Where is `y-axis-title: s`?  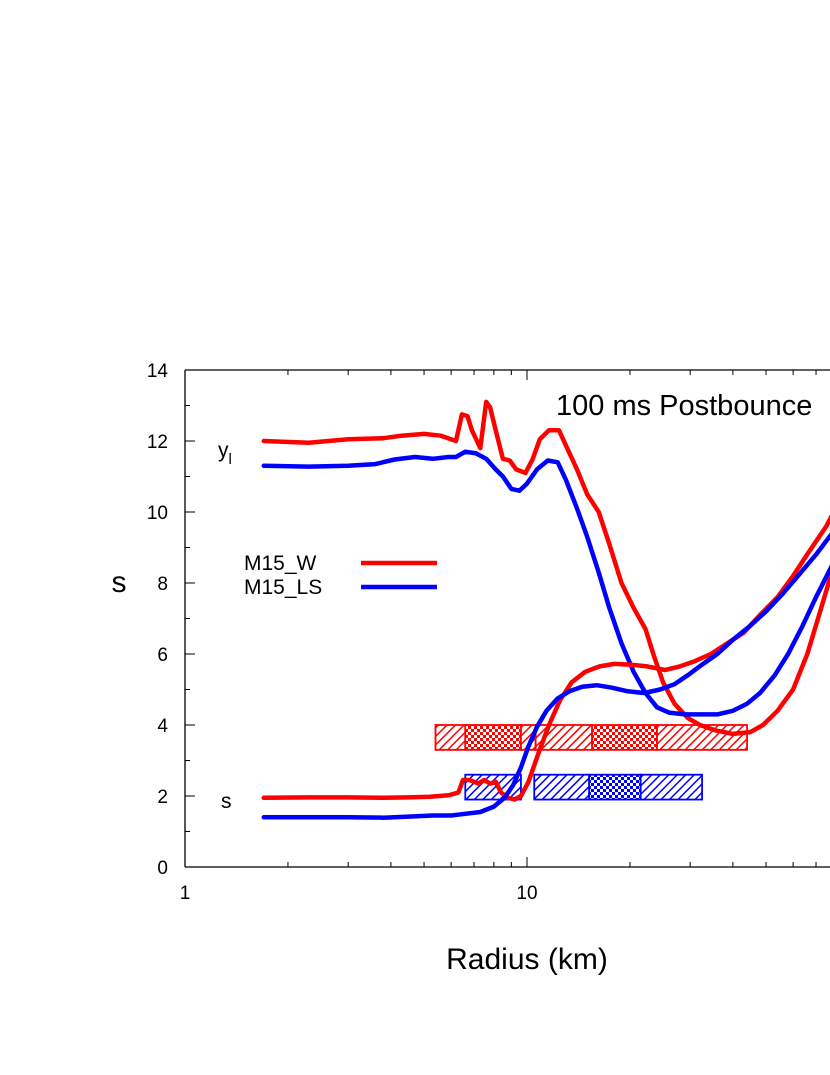 y-axis-title: s is located at coordinates (119, 582).